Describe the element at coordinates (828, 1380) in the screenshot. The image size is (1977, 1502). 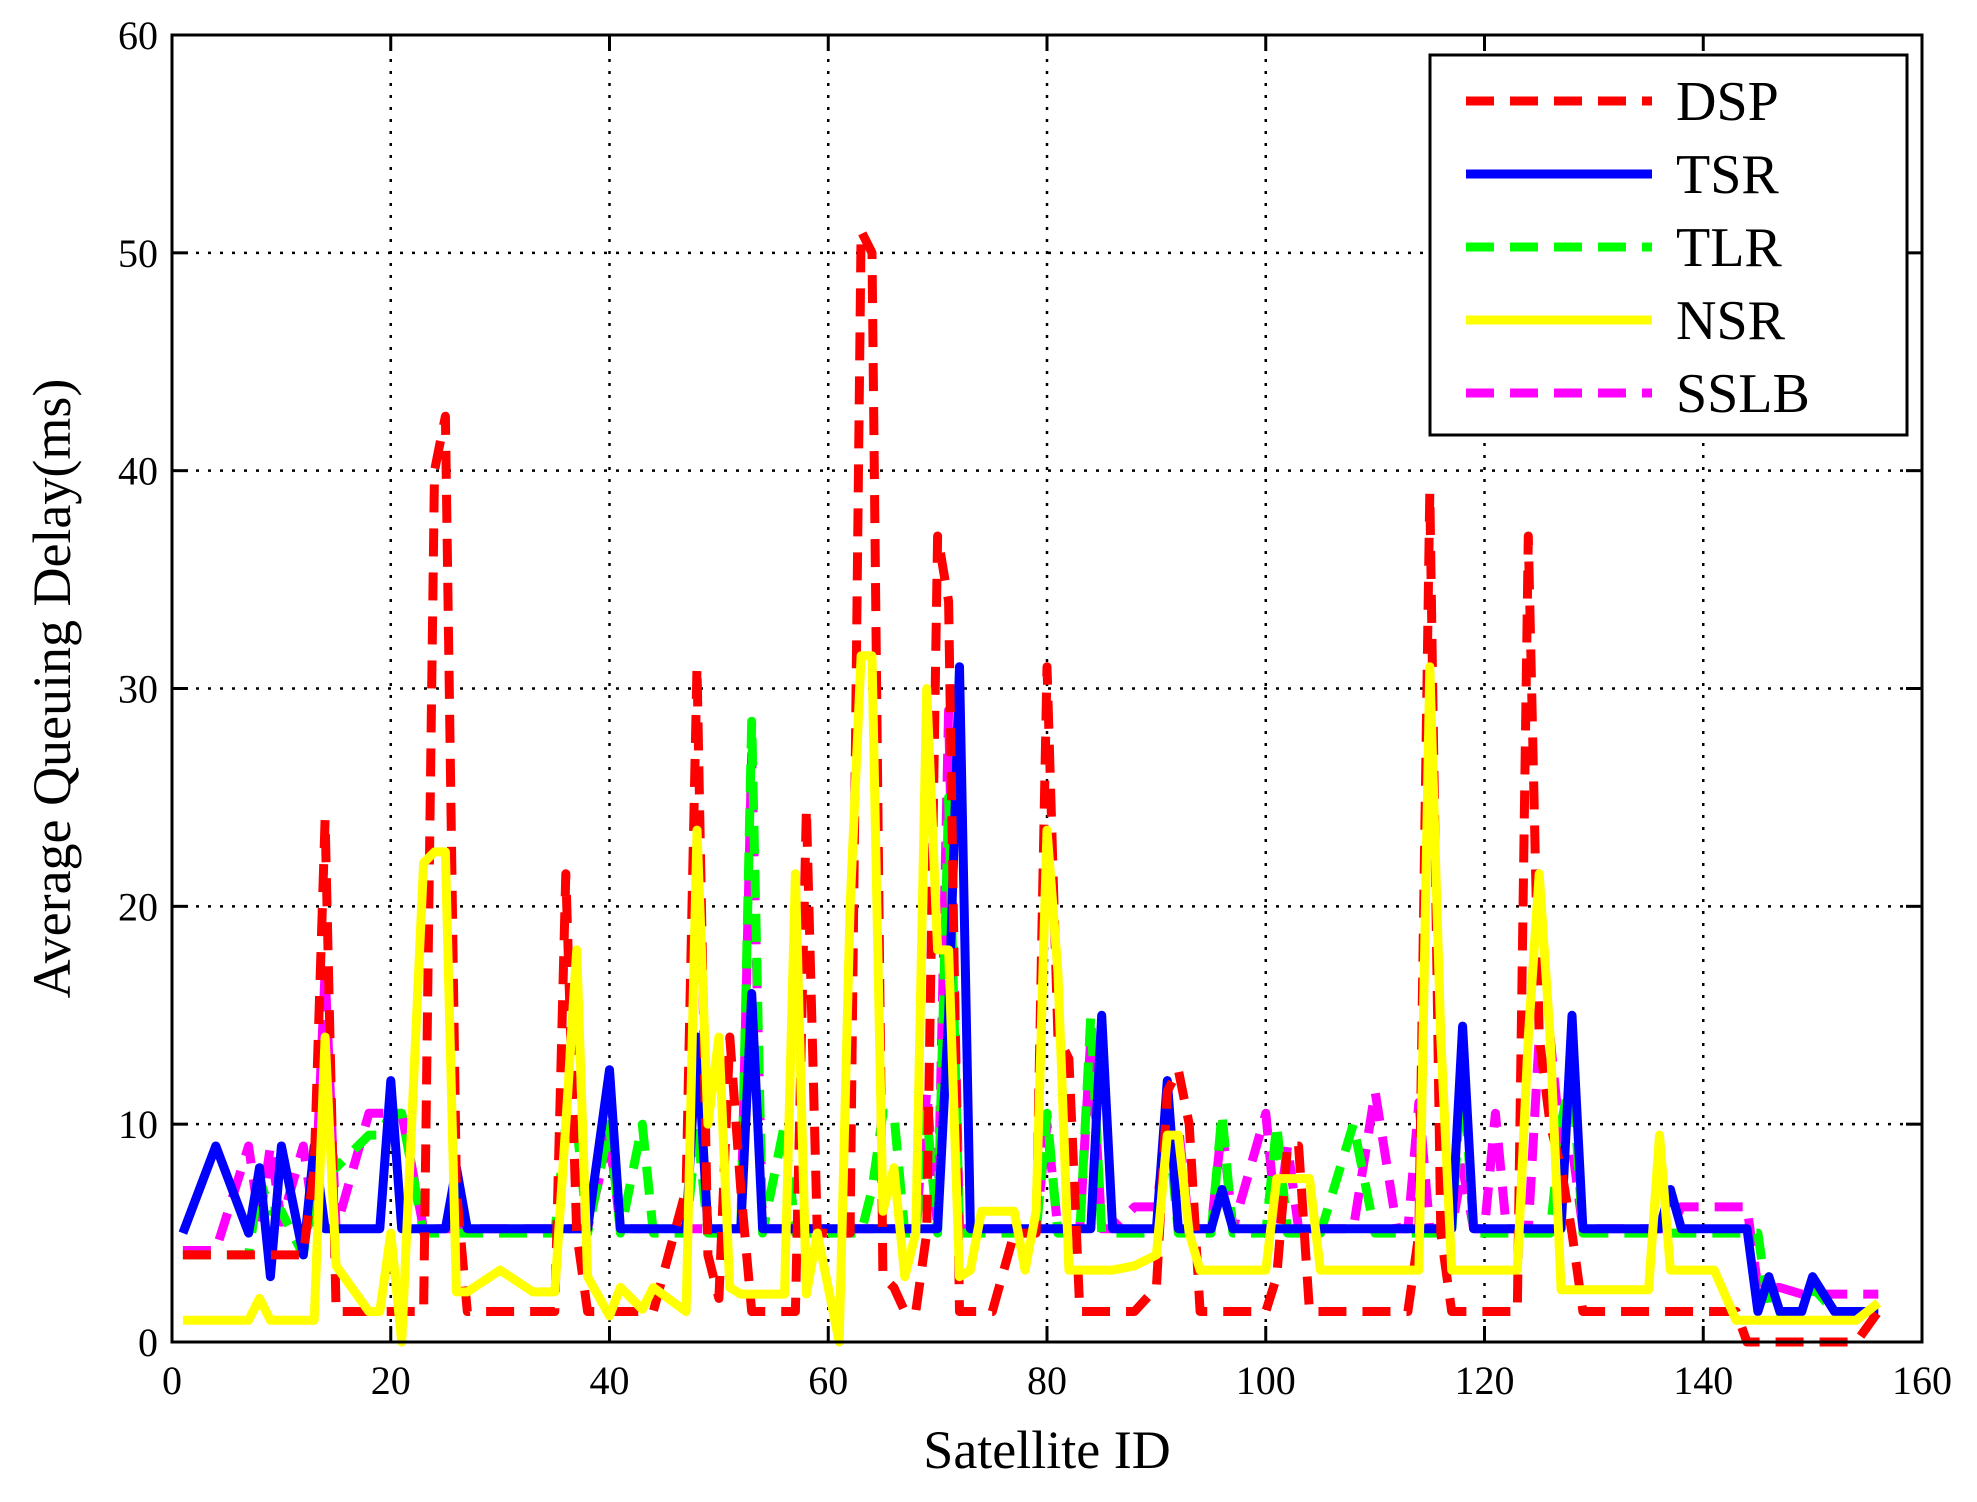
I see `x-tick-label: 60` at that location.